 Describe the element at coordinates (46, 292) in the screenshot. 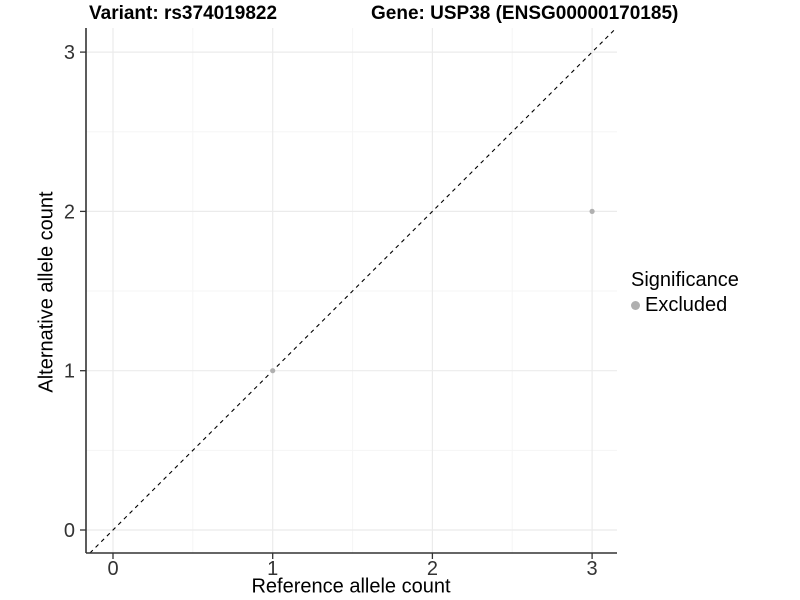

I see `y-axis-label: Alternative allele count` at that location.